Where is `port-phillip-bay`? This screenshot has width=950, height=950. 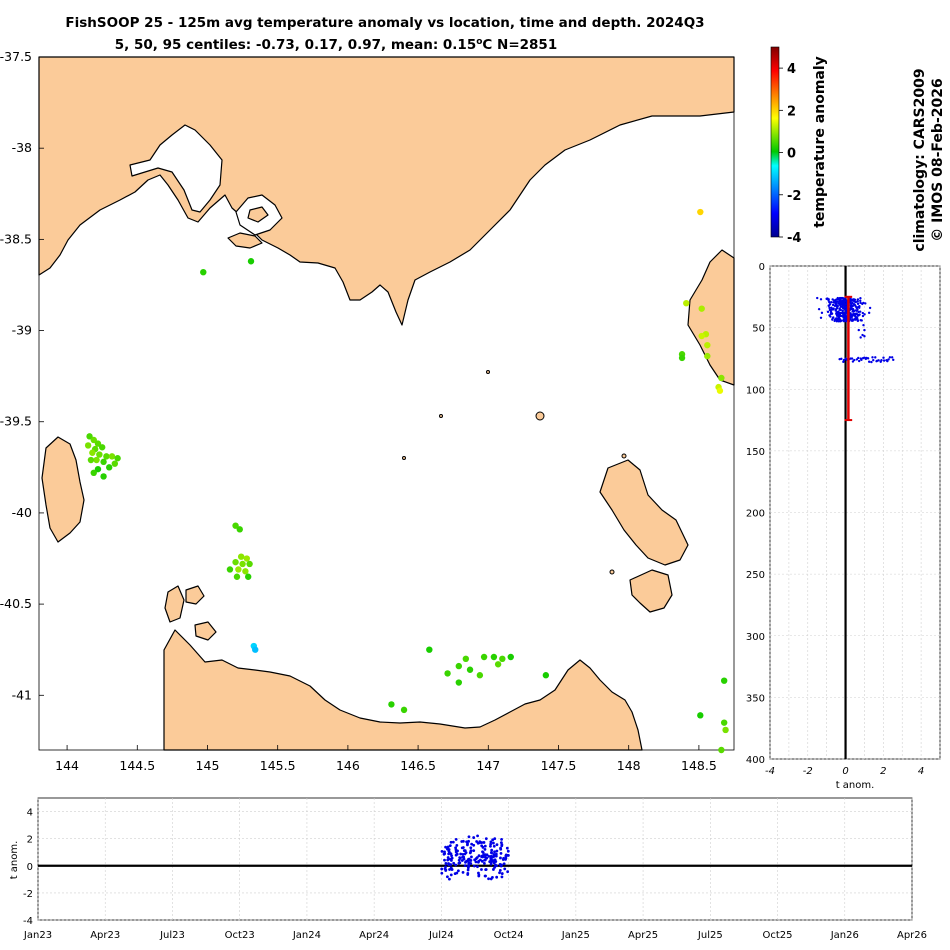
port-phillip-bay is located at coordinates (176, 168).